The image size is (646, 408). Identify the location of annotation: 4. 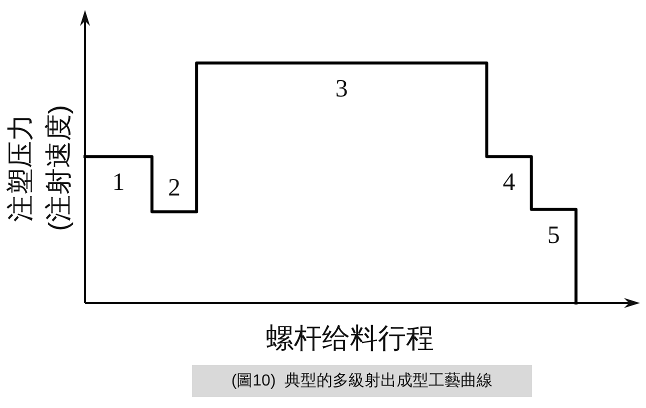
(509, 182).